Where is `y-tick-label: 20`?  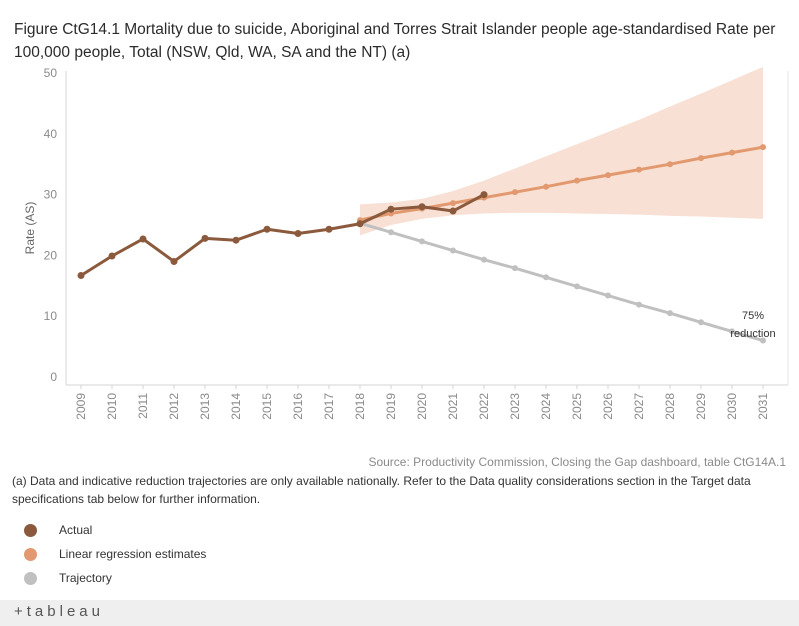 y-tick-label: 20 is located at coordinates (51, 255).